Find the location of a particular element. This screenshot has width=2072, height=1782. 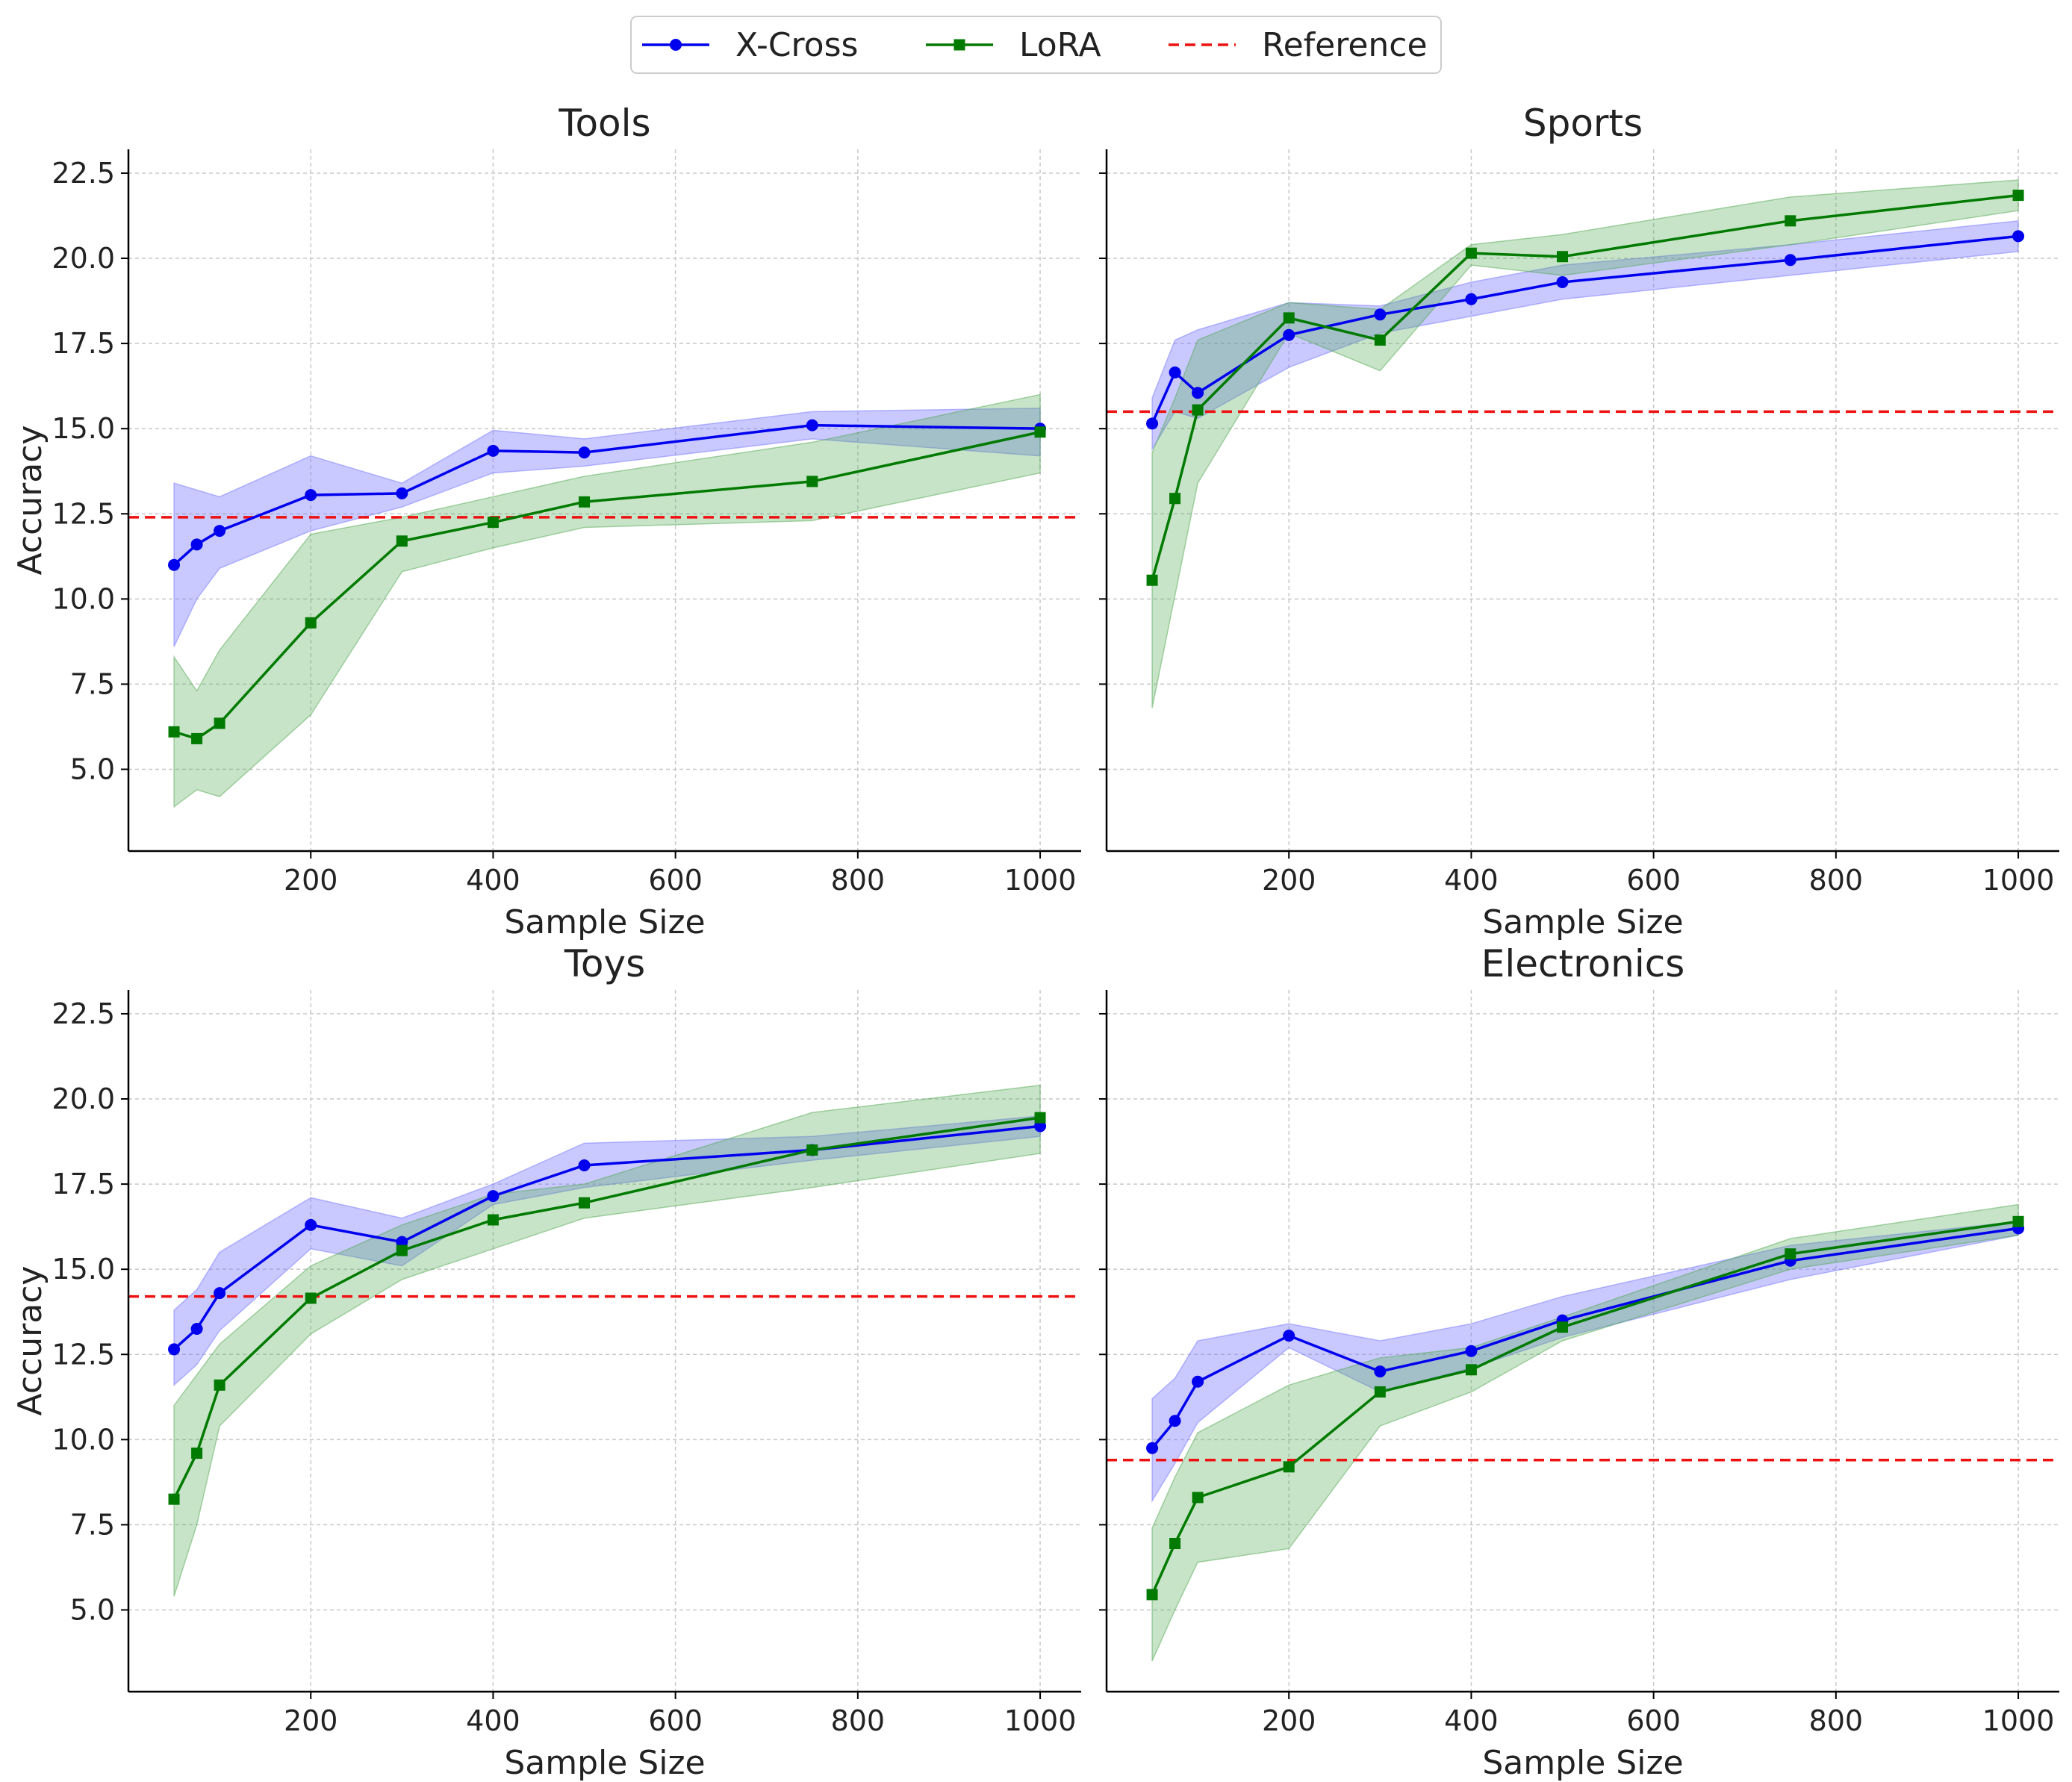

panel-title: Electronics is located at coordinates (1583, 963).